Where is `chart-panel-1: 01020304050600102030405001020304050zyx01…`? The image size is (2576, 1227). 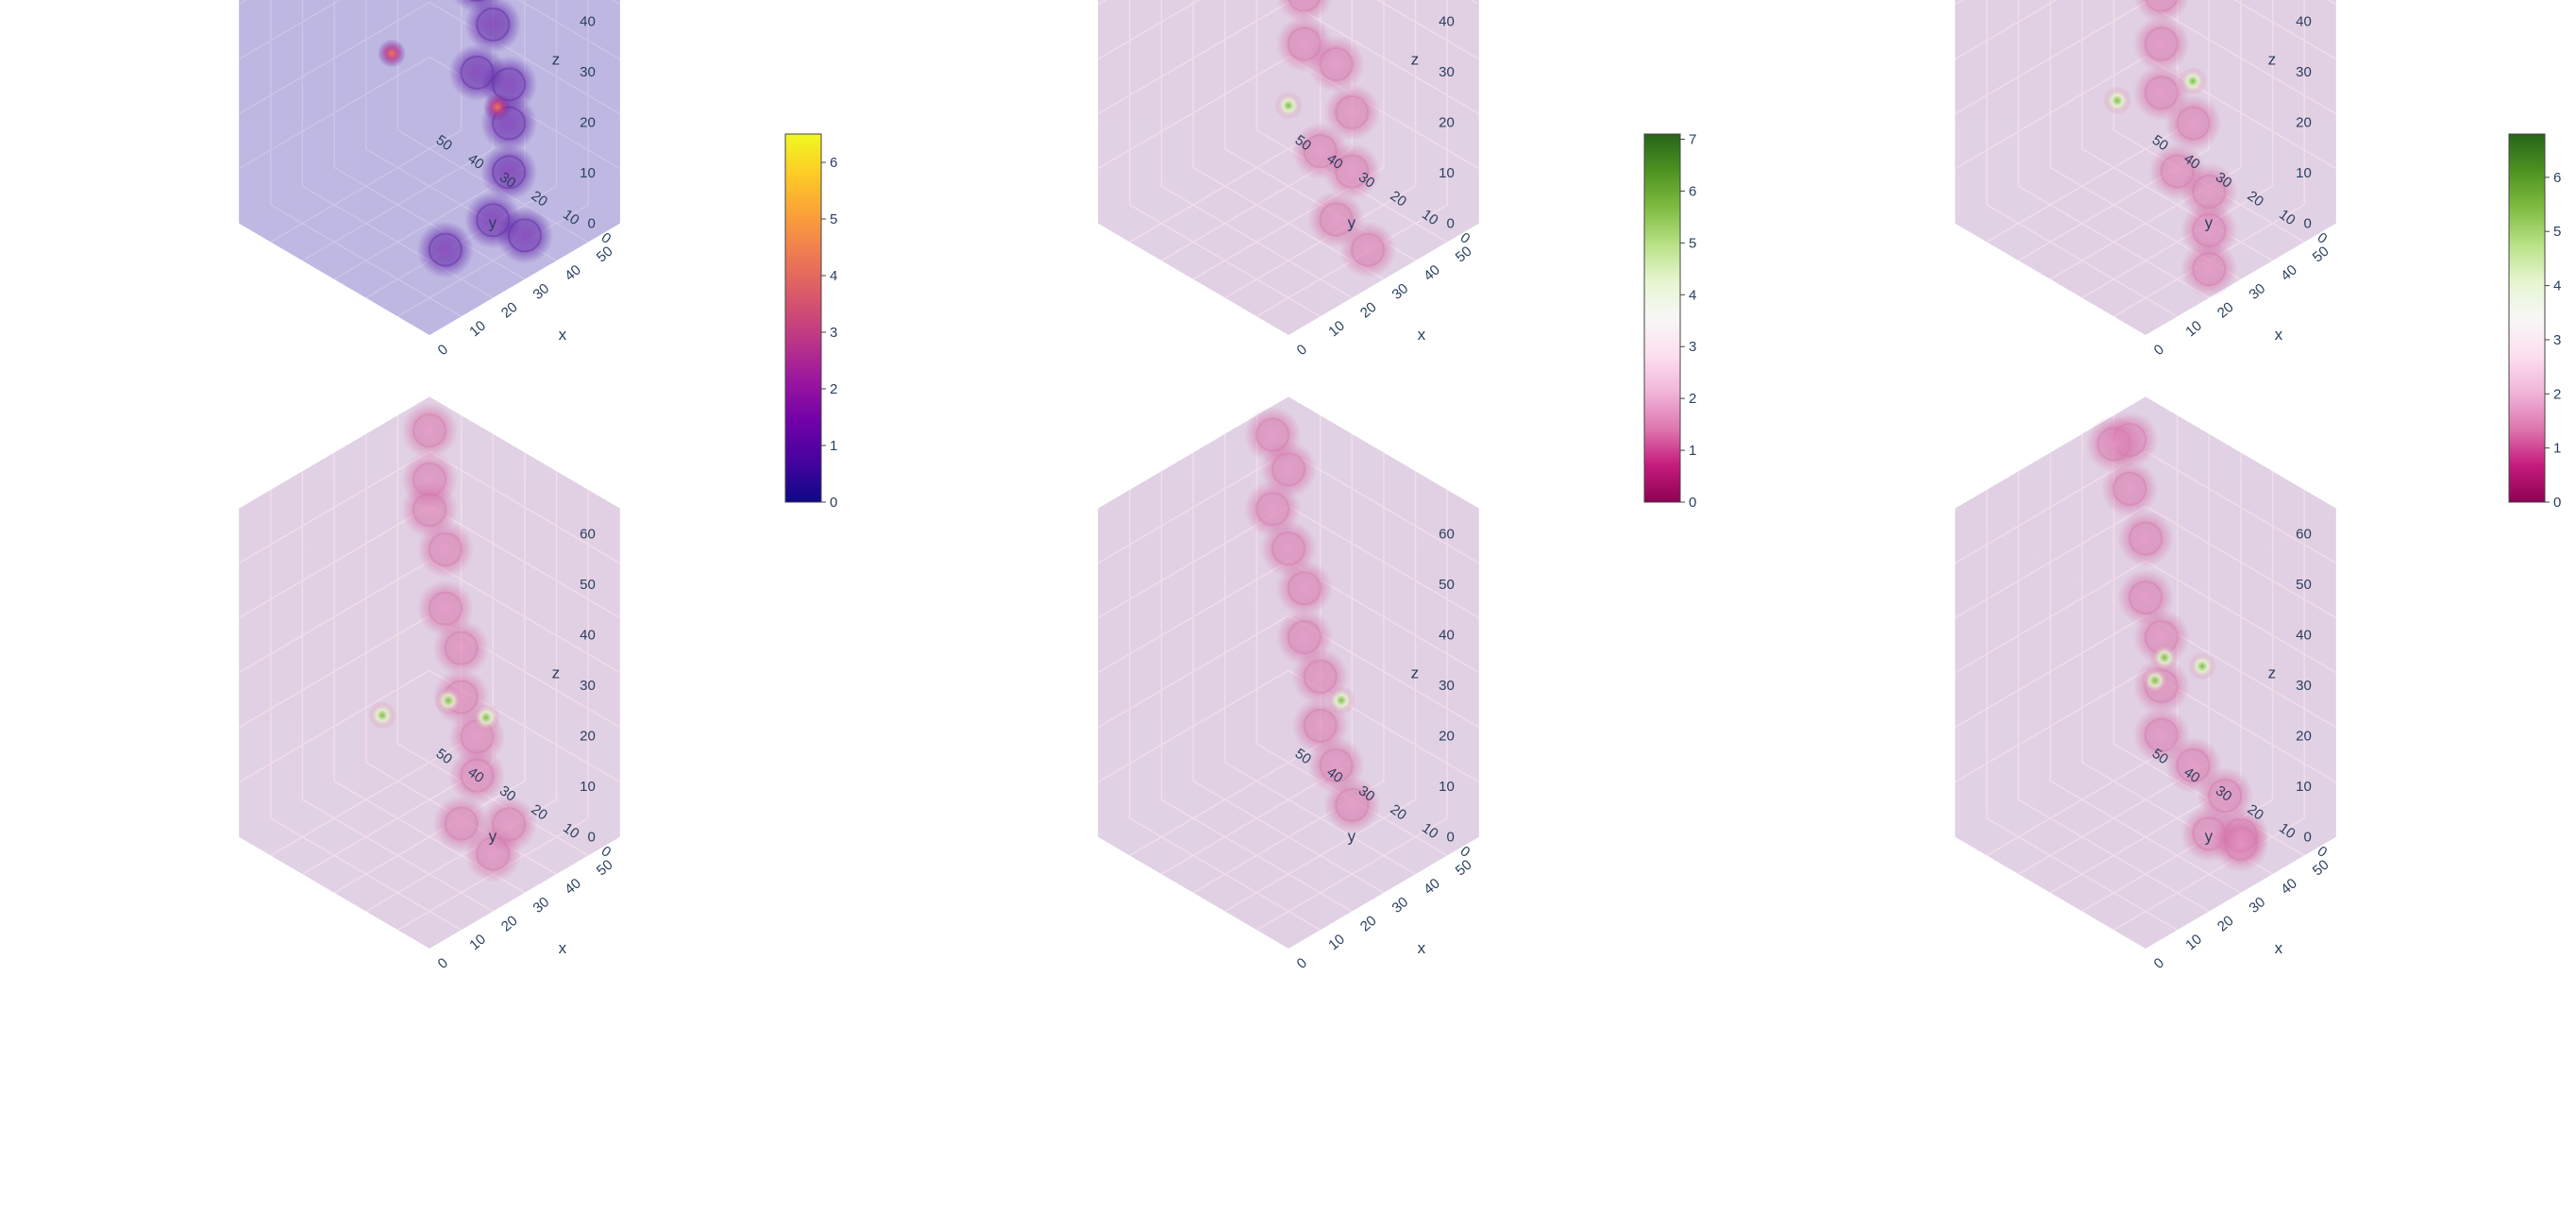 chart-panel-1: 01020304050600102030405001020304050zyx01… is located at coordinates (537, 255).